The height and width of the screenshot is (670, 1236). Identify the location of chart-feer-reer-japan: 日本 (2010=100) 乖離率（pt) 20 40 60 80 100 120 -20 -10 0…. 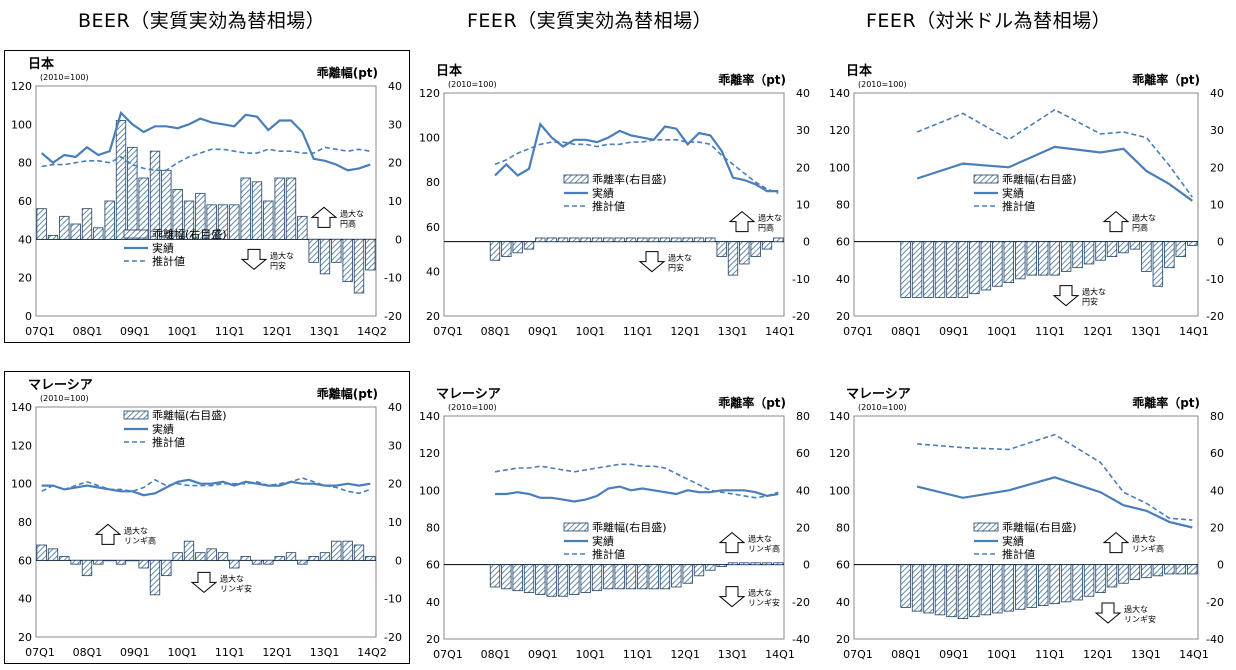
(615, 200).